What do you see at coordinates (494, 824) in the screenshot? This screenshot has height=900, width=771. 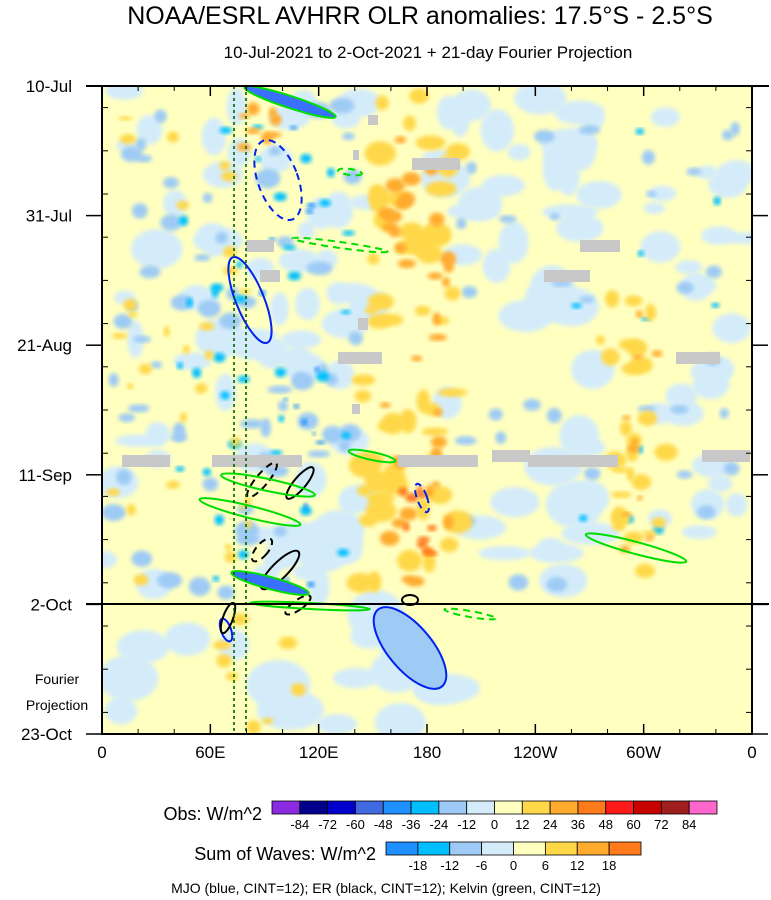 I see `obs-colorbar-level-label: 0` at bounding box center [494, 824].